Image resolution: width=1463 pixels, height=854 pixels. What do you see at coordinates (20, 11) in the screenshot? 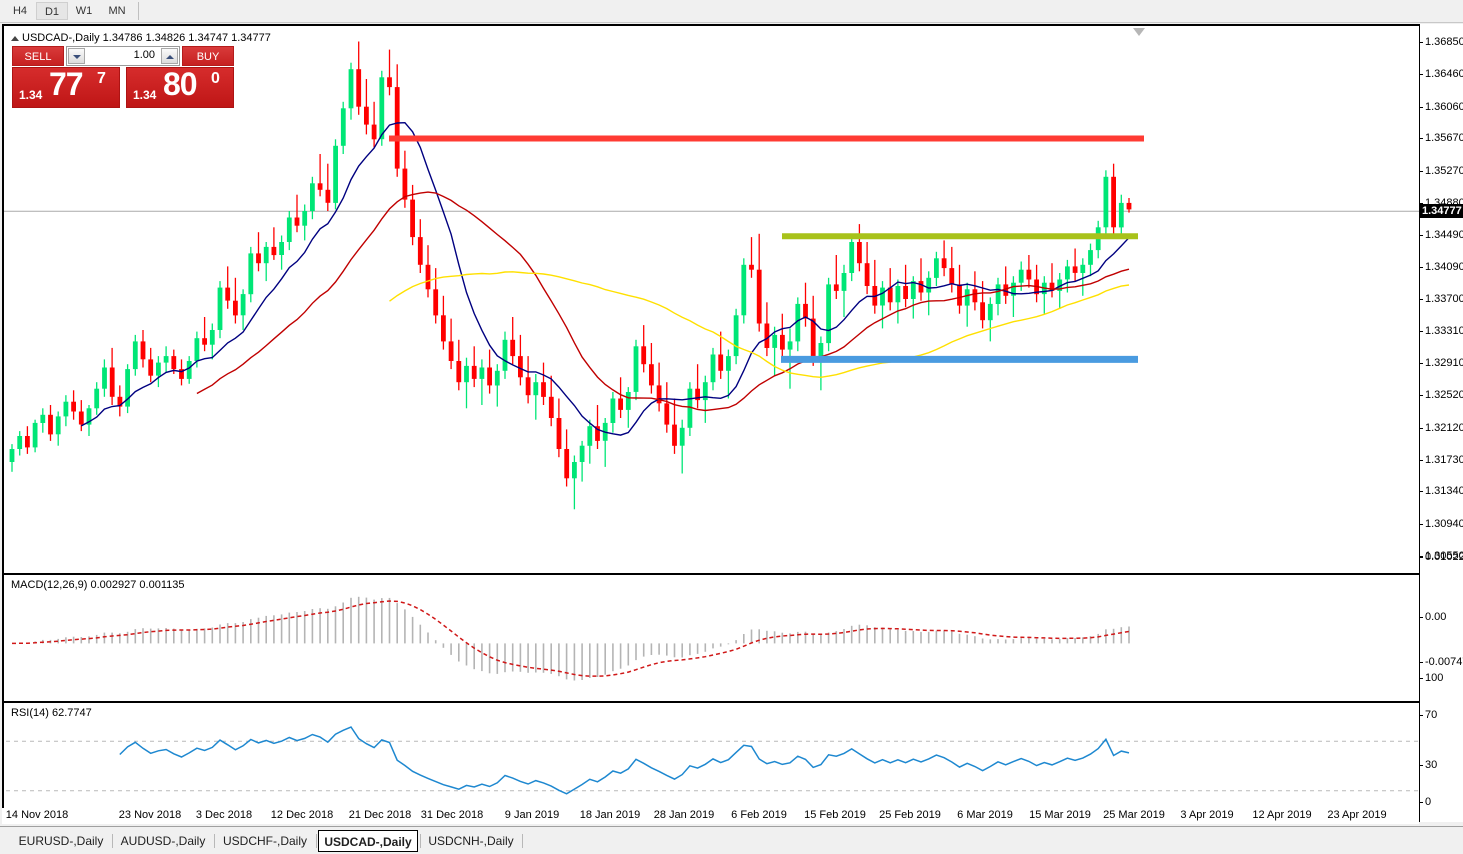
I see `timeframe-h4: H4` at bounding box center [20, 11].